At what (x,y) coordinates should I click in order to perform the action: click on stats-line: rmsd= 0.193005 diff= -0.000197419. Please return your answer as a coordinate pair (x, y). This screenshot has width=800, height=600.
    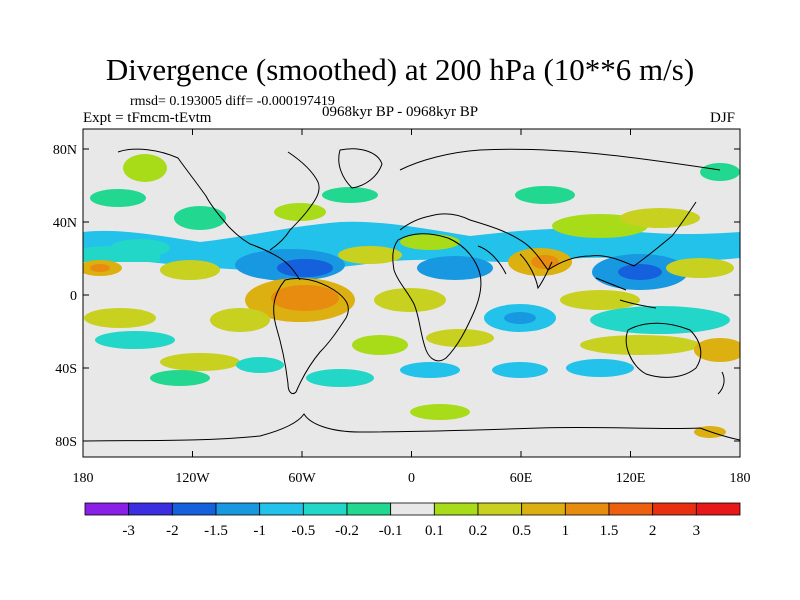
    Looking at the image, I should click on (232, 101).